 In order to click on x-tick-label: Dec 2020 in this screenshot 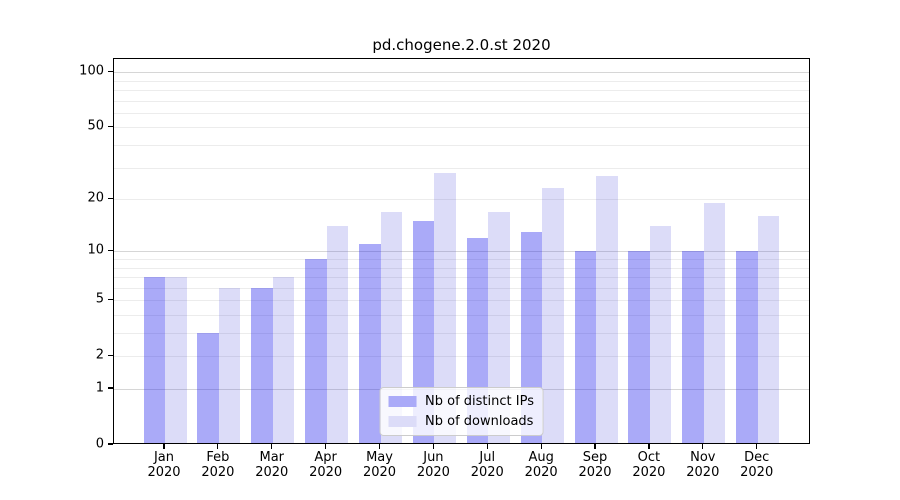, I will do `click(757, 465)`.